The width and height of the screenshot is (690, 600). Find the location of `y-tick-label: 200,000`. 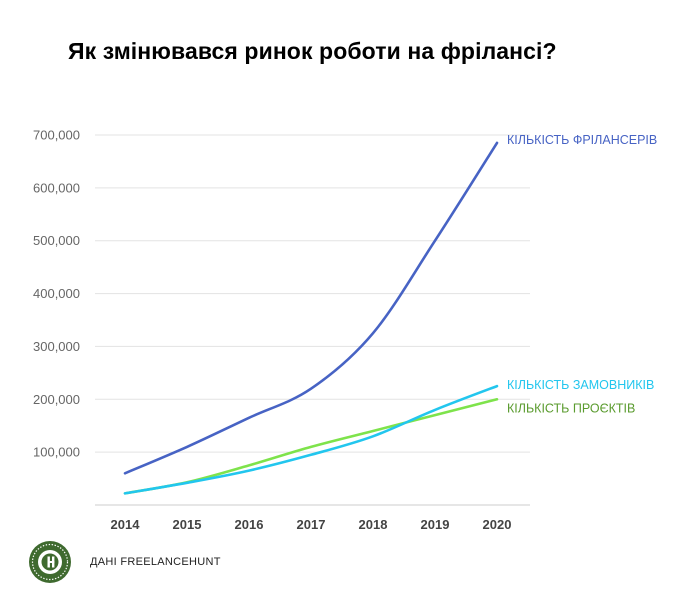

y-tick-label: 200,000 is located at coordinates (56, 399).